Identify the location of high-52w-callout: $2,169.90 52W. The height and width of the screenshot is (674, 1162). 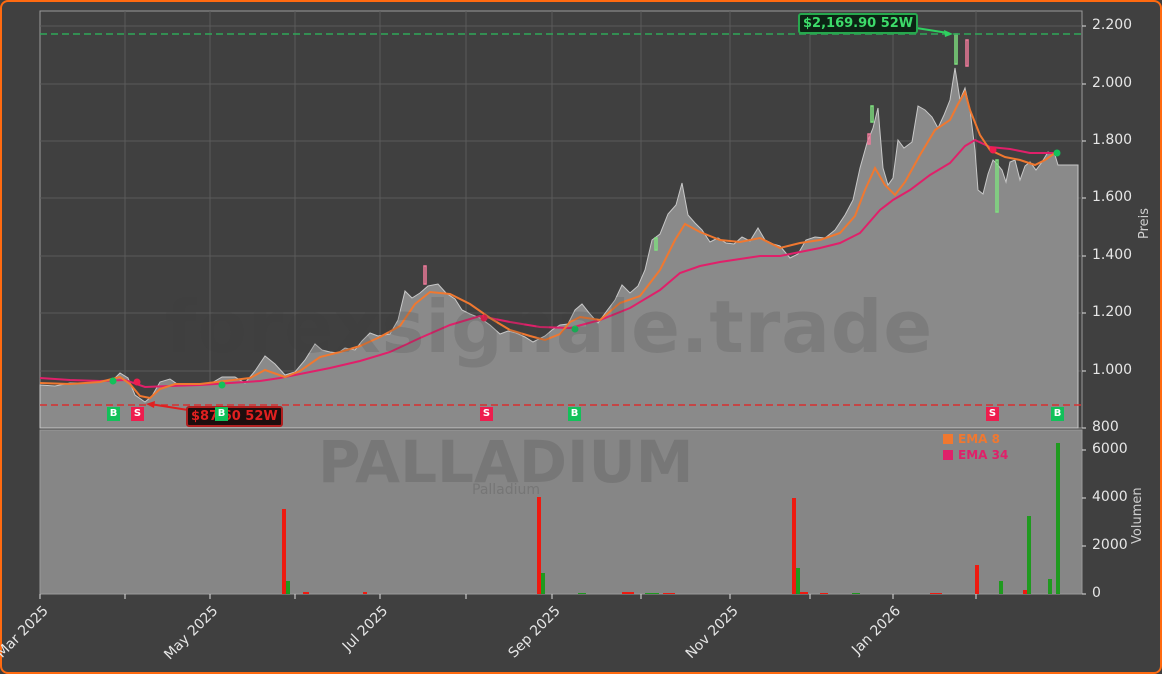
(858, 23).